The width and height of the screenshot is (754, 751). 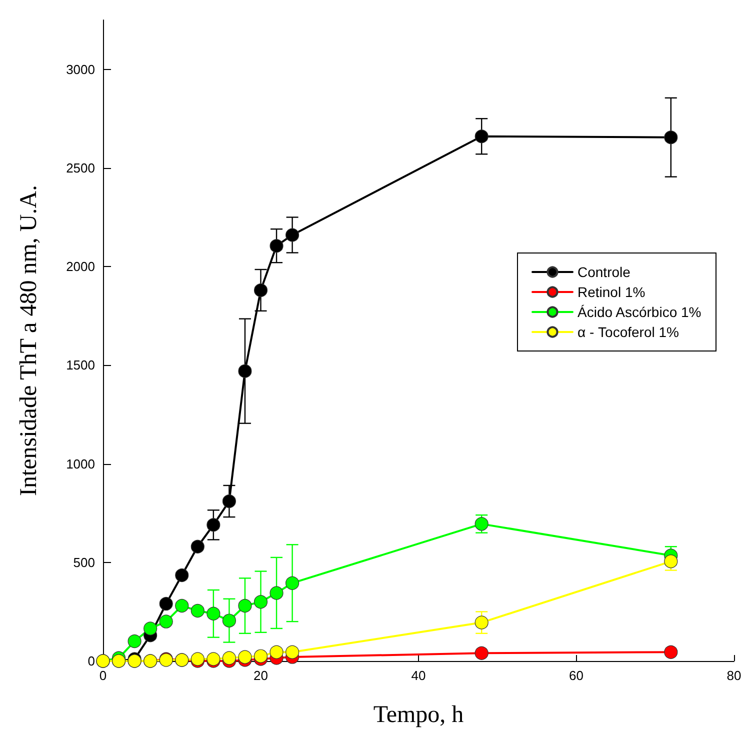 What do you see at coordinates (628, 332) in the screenshot?
I see `legend-label: α - Tocoferol 1%` at bounding box center [628, 332].